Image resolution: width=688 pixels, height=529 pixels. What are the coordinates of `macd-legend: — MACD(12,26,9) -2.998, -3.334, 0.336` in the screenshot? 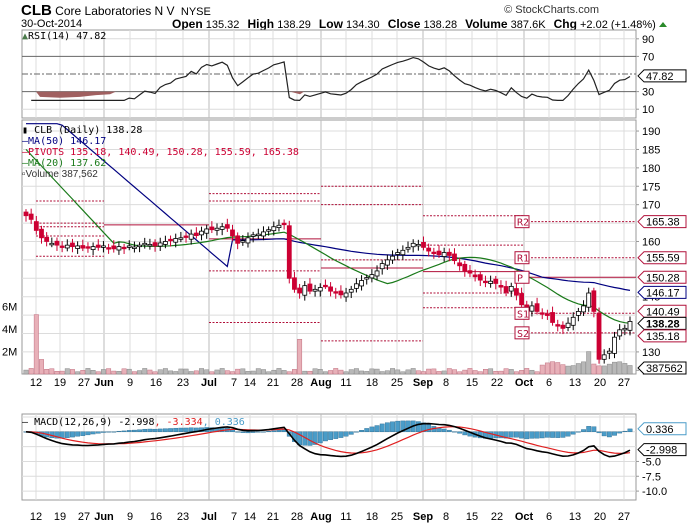 It's located at (133, 422).